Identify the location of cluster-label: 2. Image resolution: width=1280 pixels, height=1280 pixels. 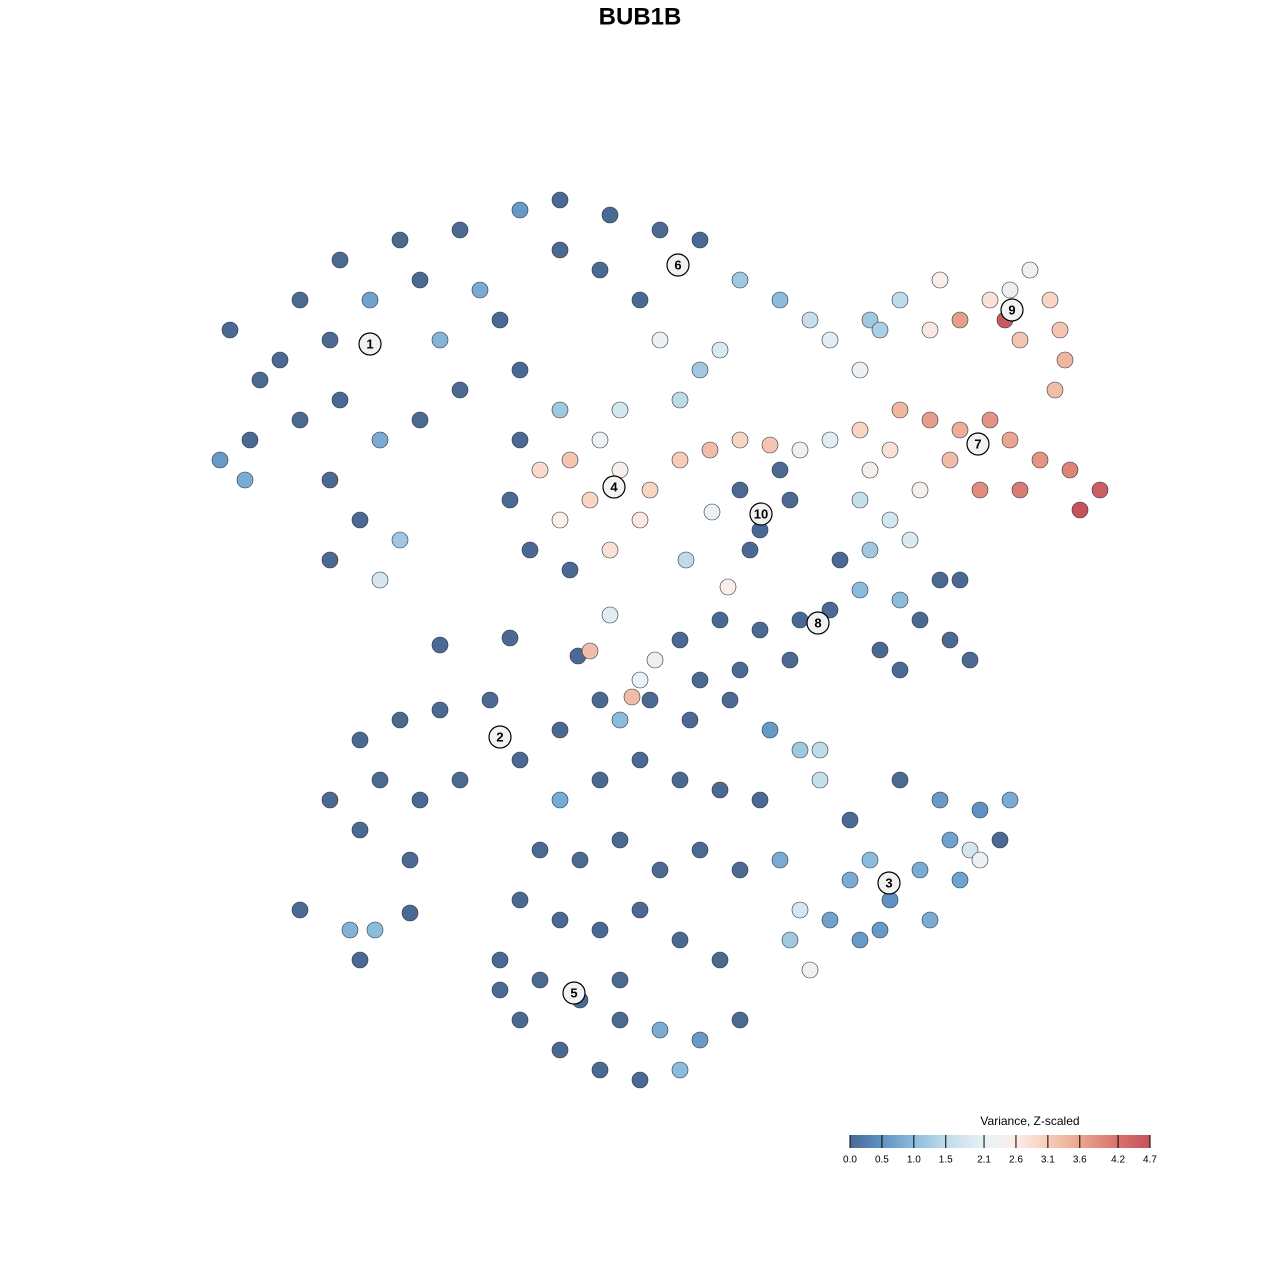
(500, 737).